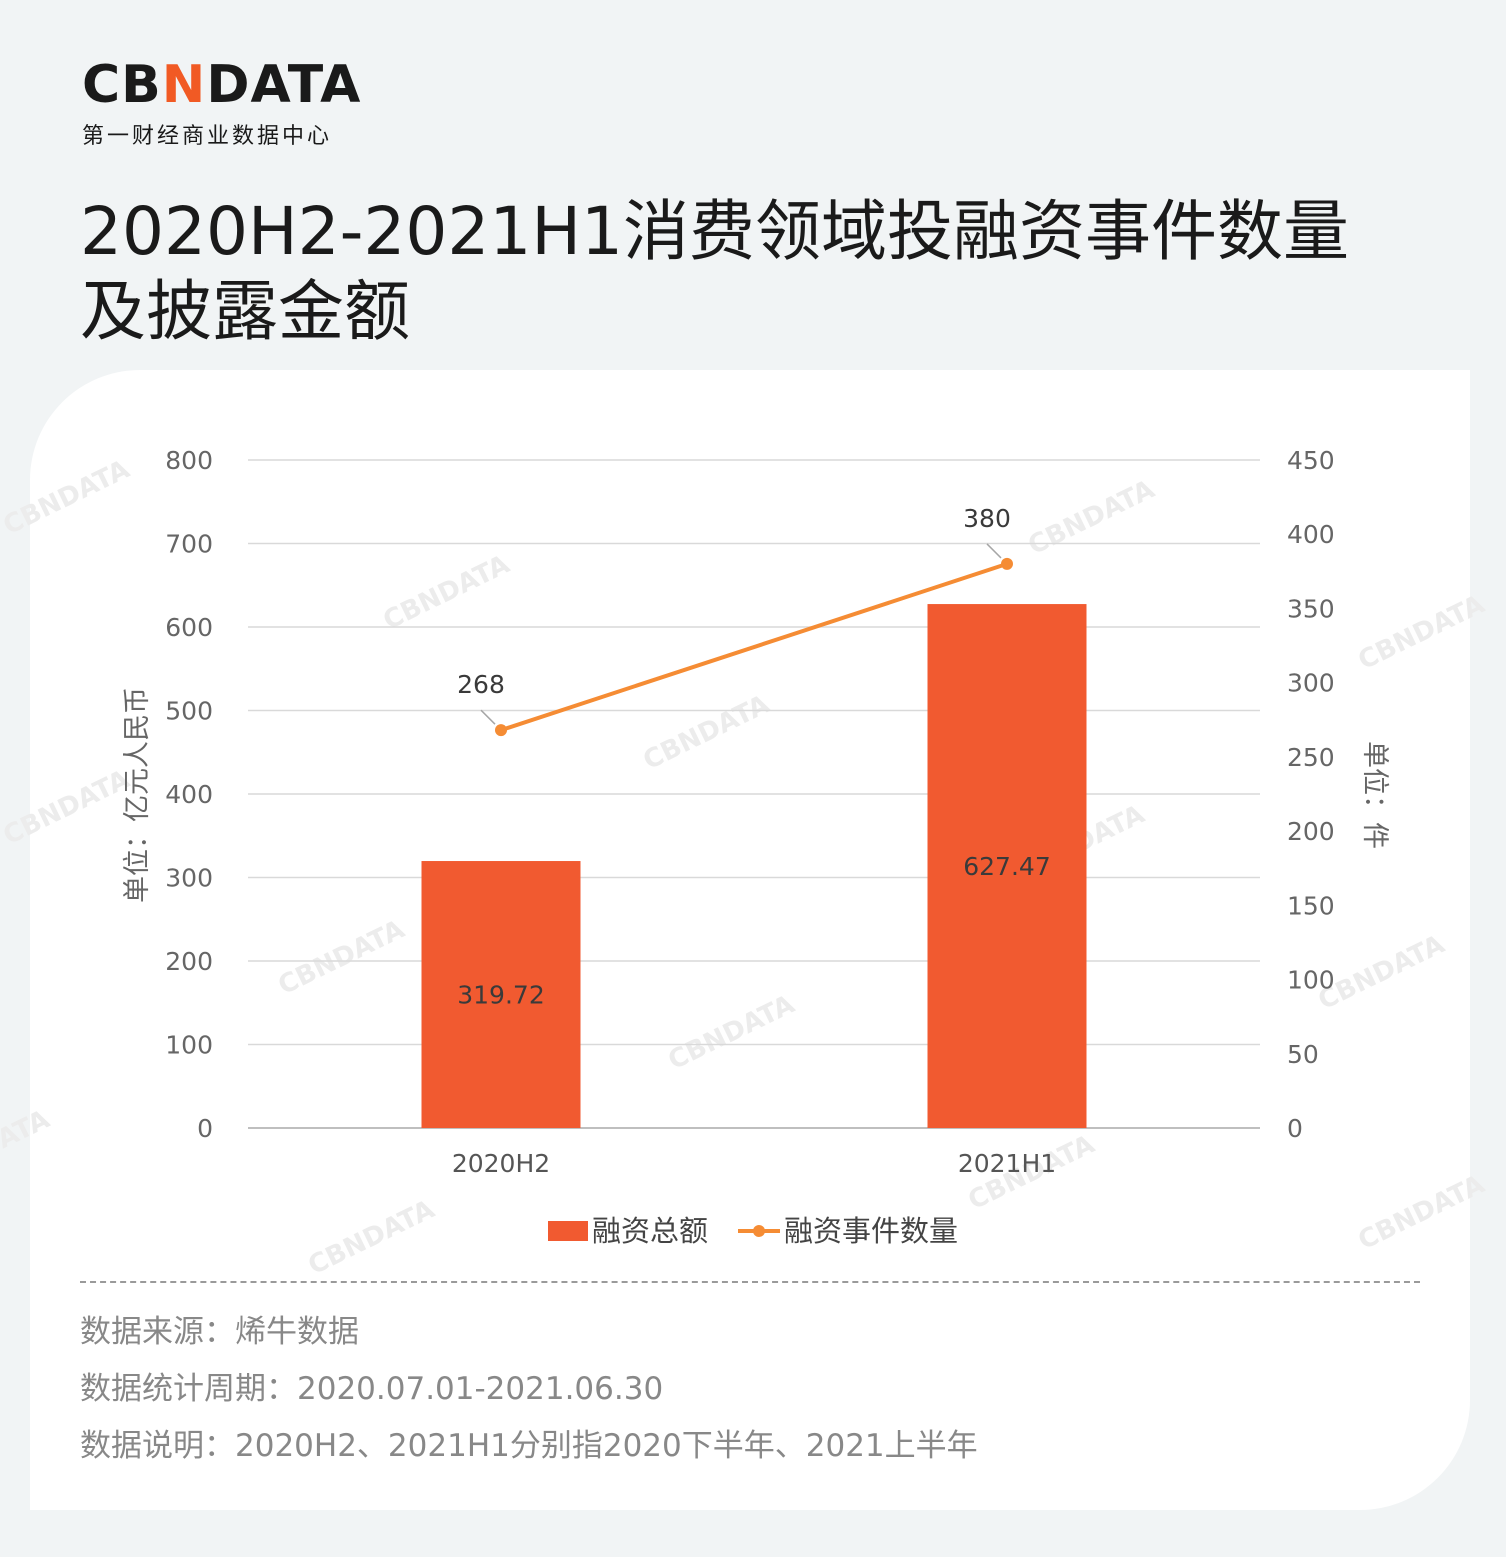 This screenshot has height=1557, width=1506. I want to click on left-axis-ticks: 0 100 200 300 400 500 600 700 800, so click(189, 794).